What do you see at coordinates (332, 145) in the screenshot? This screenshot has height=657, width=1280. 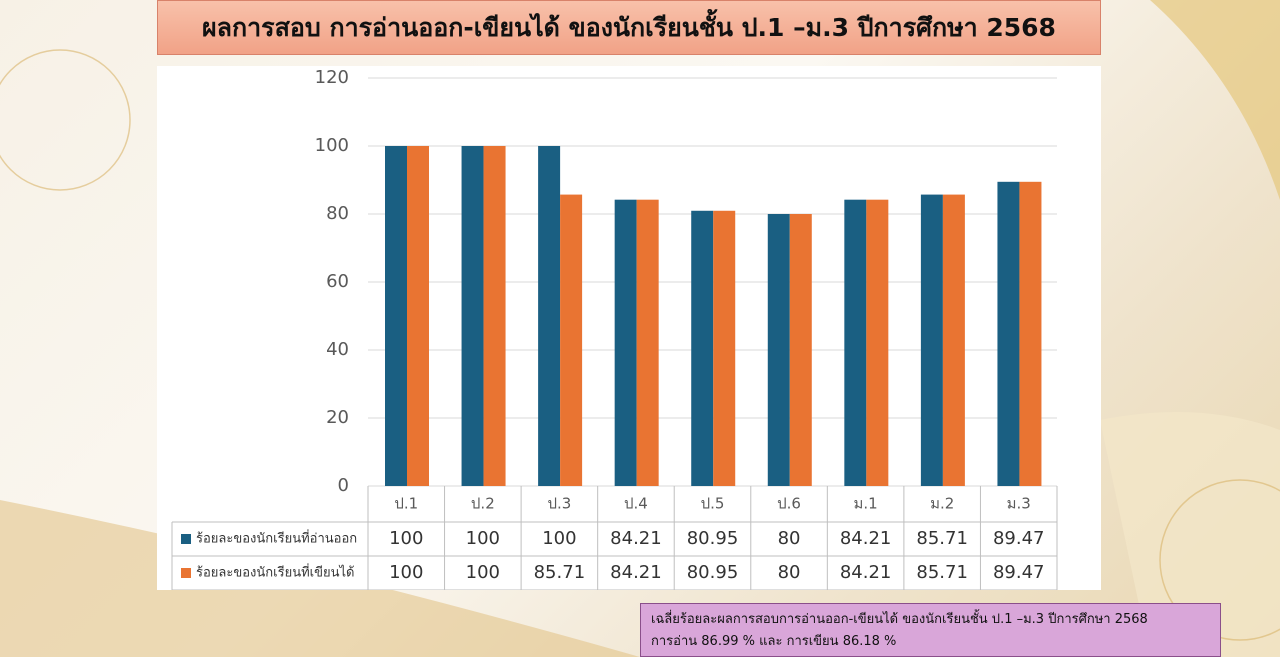 I see `y-tick-label: 100` at bounding box center [332, 145].